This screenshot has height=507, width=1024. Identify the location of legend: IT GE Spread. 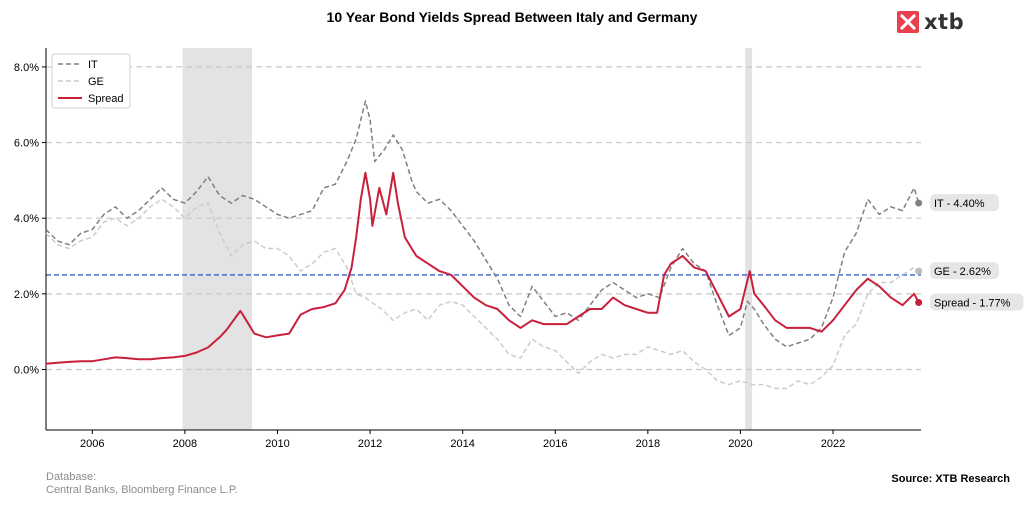
(91, 81).